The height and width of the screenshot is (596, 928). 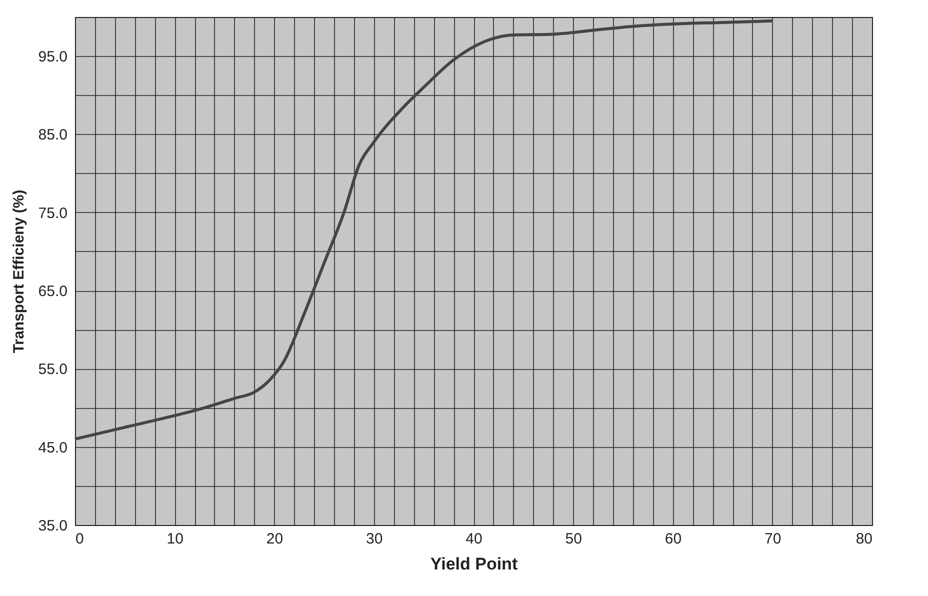 What do you see at coordinates (53, 526) in the screenshot?
I see `y-tick-label: 35.0` at bounding box center [53, 526].